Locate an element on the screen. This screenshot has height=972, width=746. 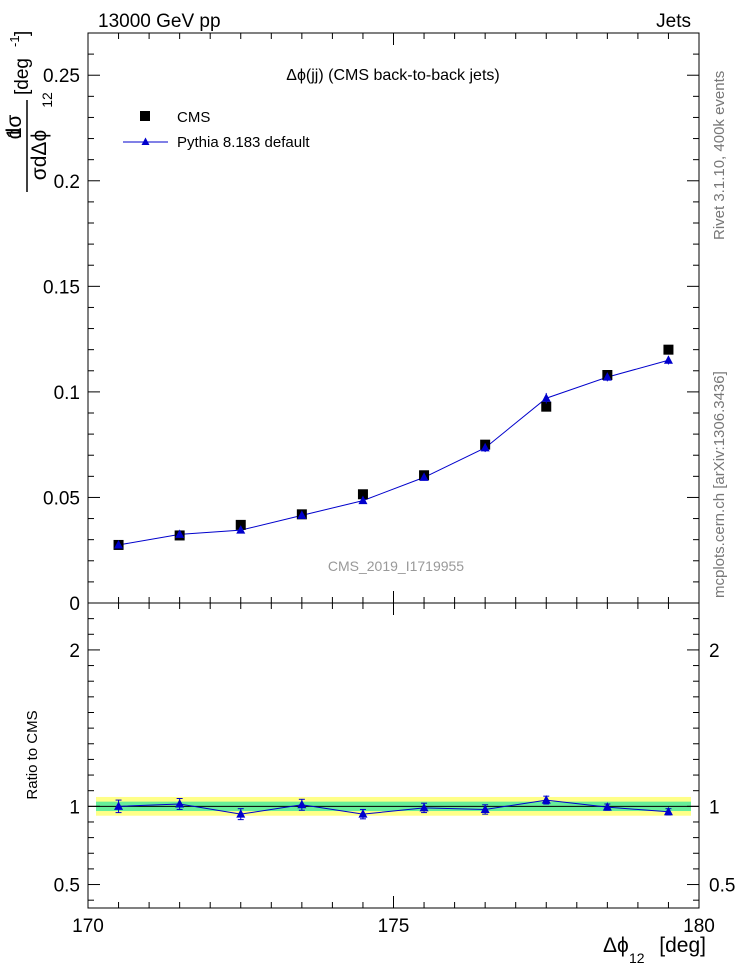
legend-cms-label: CMS is located at coordinates (193, 117).